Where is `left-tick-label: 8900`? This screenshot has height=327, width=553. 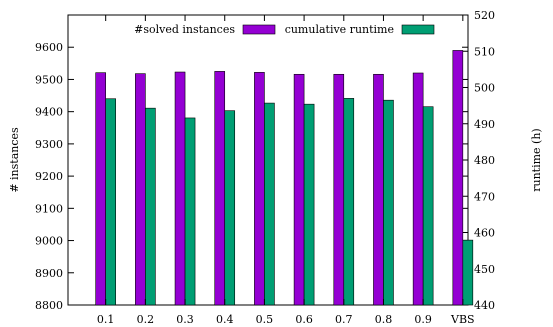
left-tick-label: 8900 is located at coordinates (49, 273).